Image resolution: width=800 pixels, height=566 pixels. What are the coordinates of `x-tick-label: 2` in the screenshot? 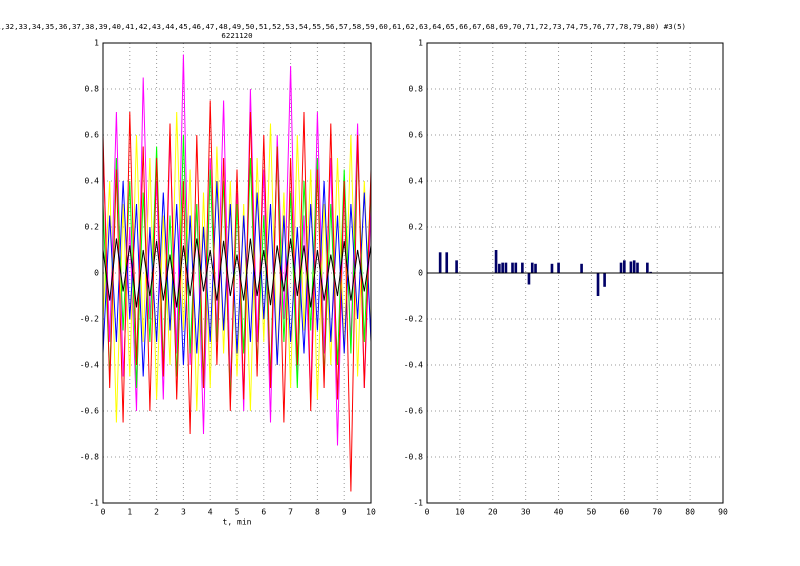 It's located at (156, 512).